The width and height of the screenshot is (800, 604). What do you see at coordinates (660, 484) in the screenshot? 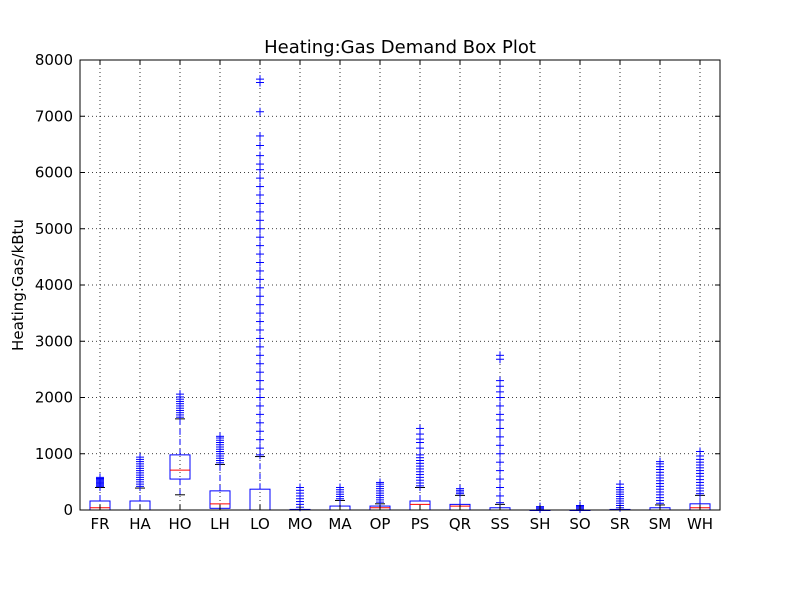
I see `box-group-sm` at bounding box center [660, 484].